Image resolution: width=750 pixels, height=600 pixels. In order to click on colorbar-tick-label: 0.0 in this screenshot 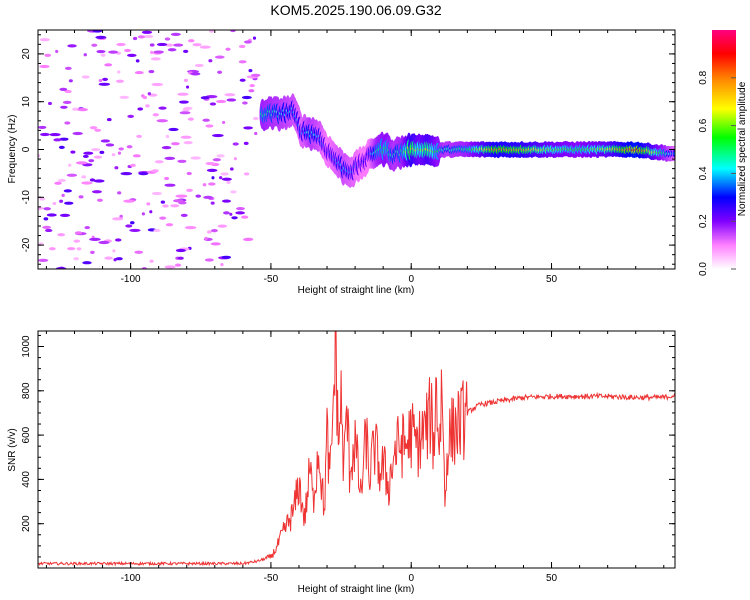, I will do `click(703, 269)`.